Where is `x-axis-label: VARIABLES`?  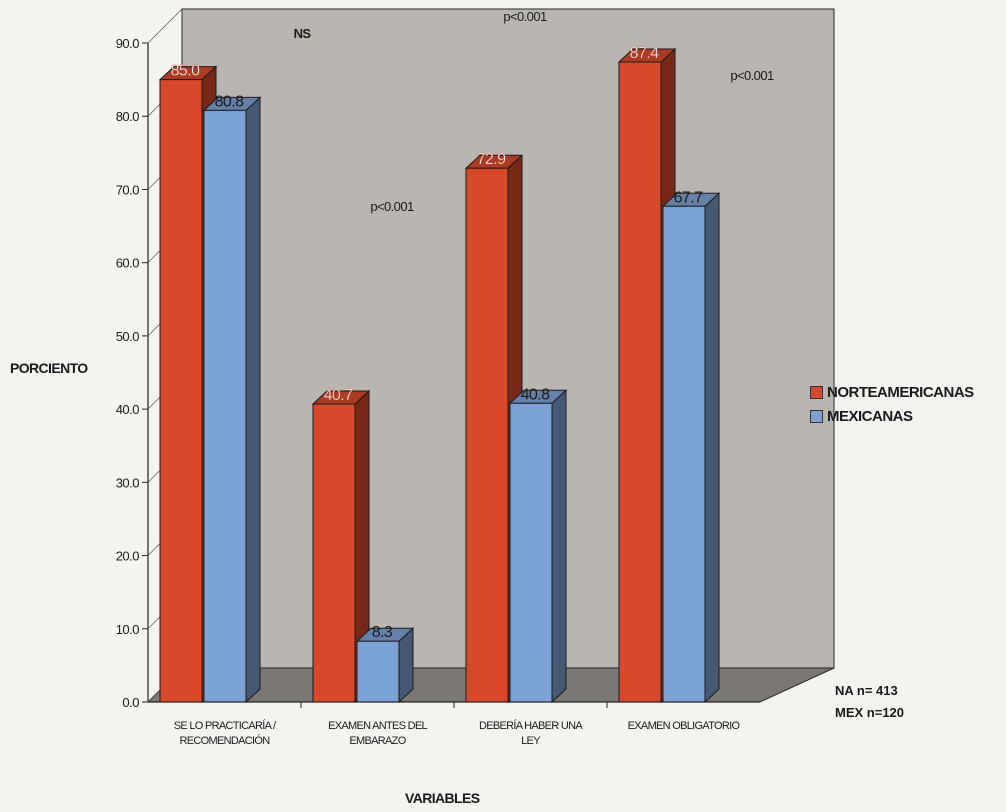 x-axis-label: VARIABLES is located at coordinates (442, 798).